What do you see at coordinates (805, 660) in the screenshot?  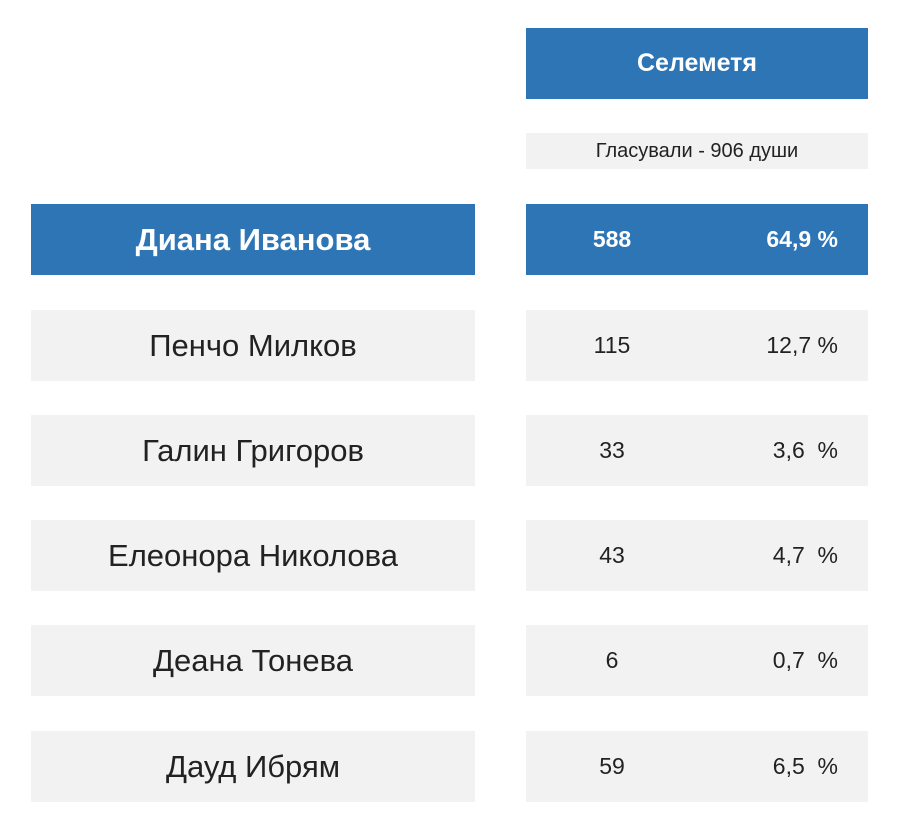 I see `candidate-percent: 0,7 %` at bounding box center [805, 660].